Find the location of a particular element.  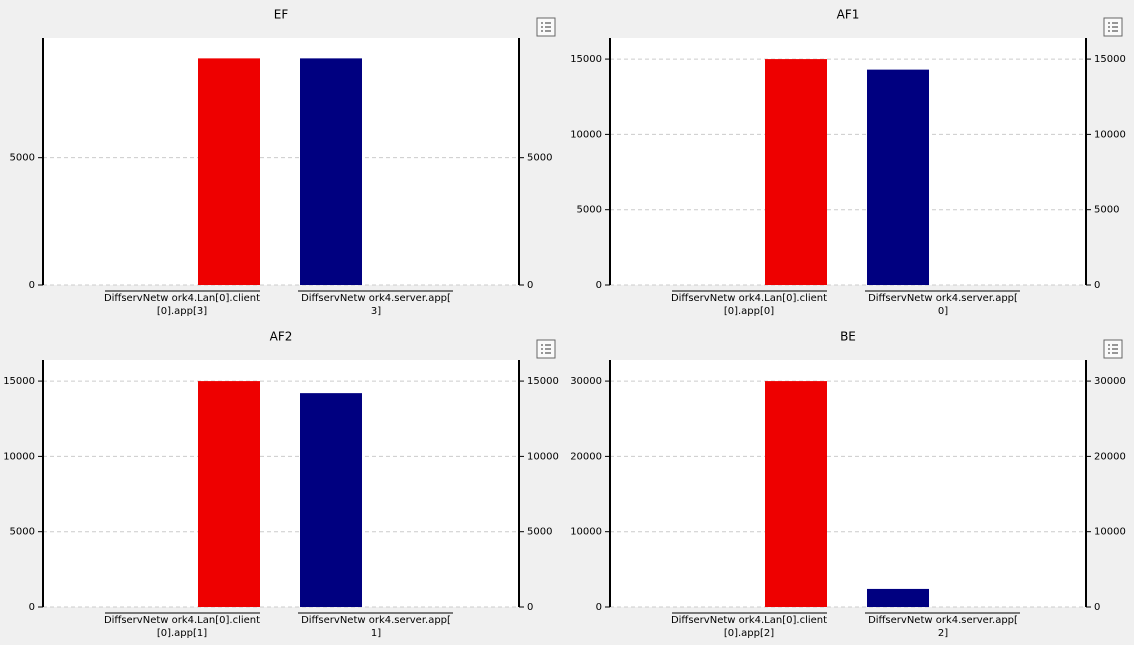

x-tick-label: [0].app[3] is located at coordinates (182, 311).